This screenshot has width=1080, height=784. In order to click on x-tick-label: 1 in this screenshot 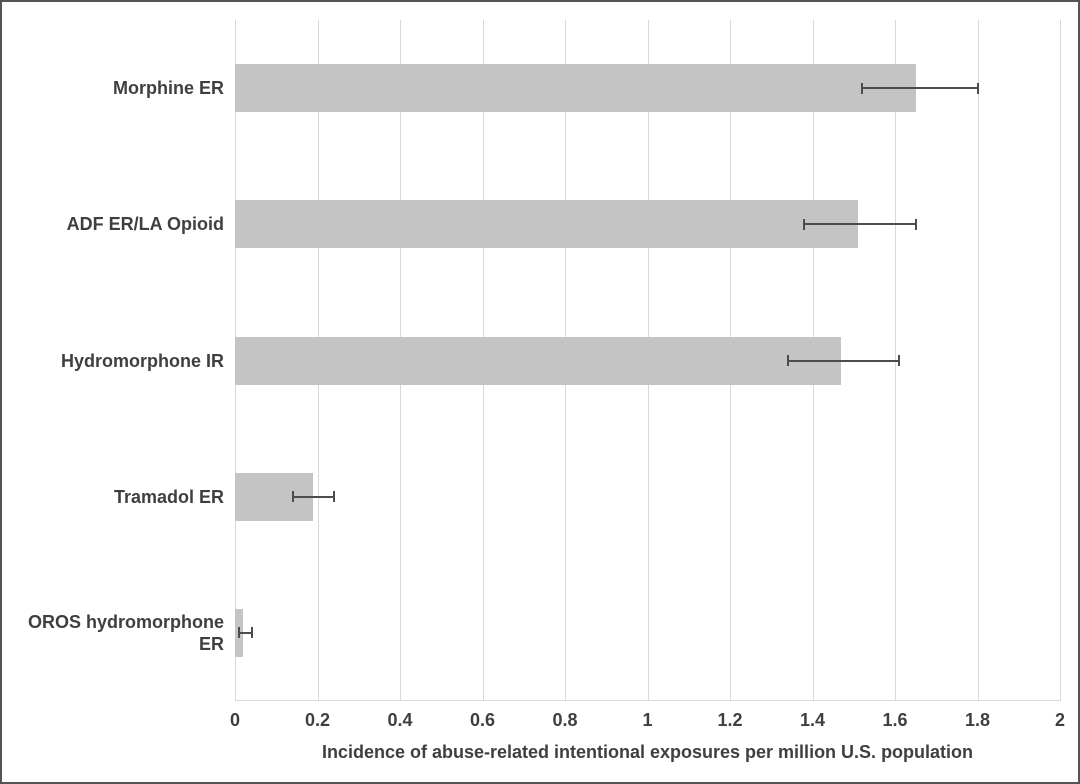, I will do `click(647, 720)`.